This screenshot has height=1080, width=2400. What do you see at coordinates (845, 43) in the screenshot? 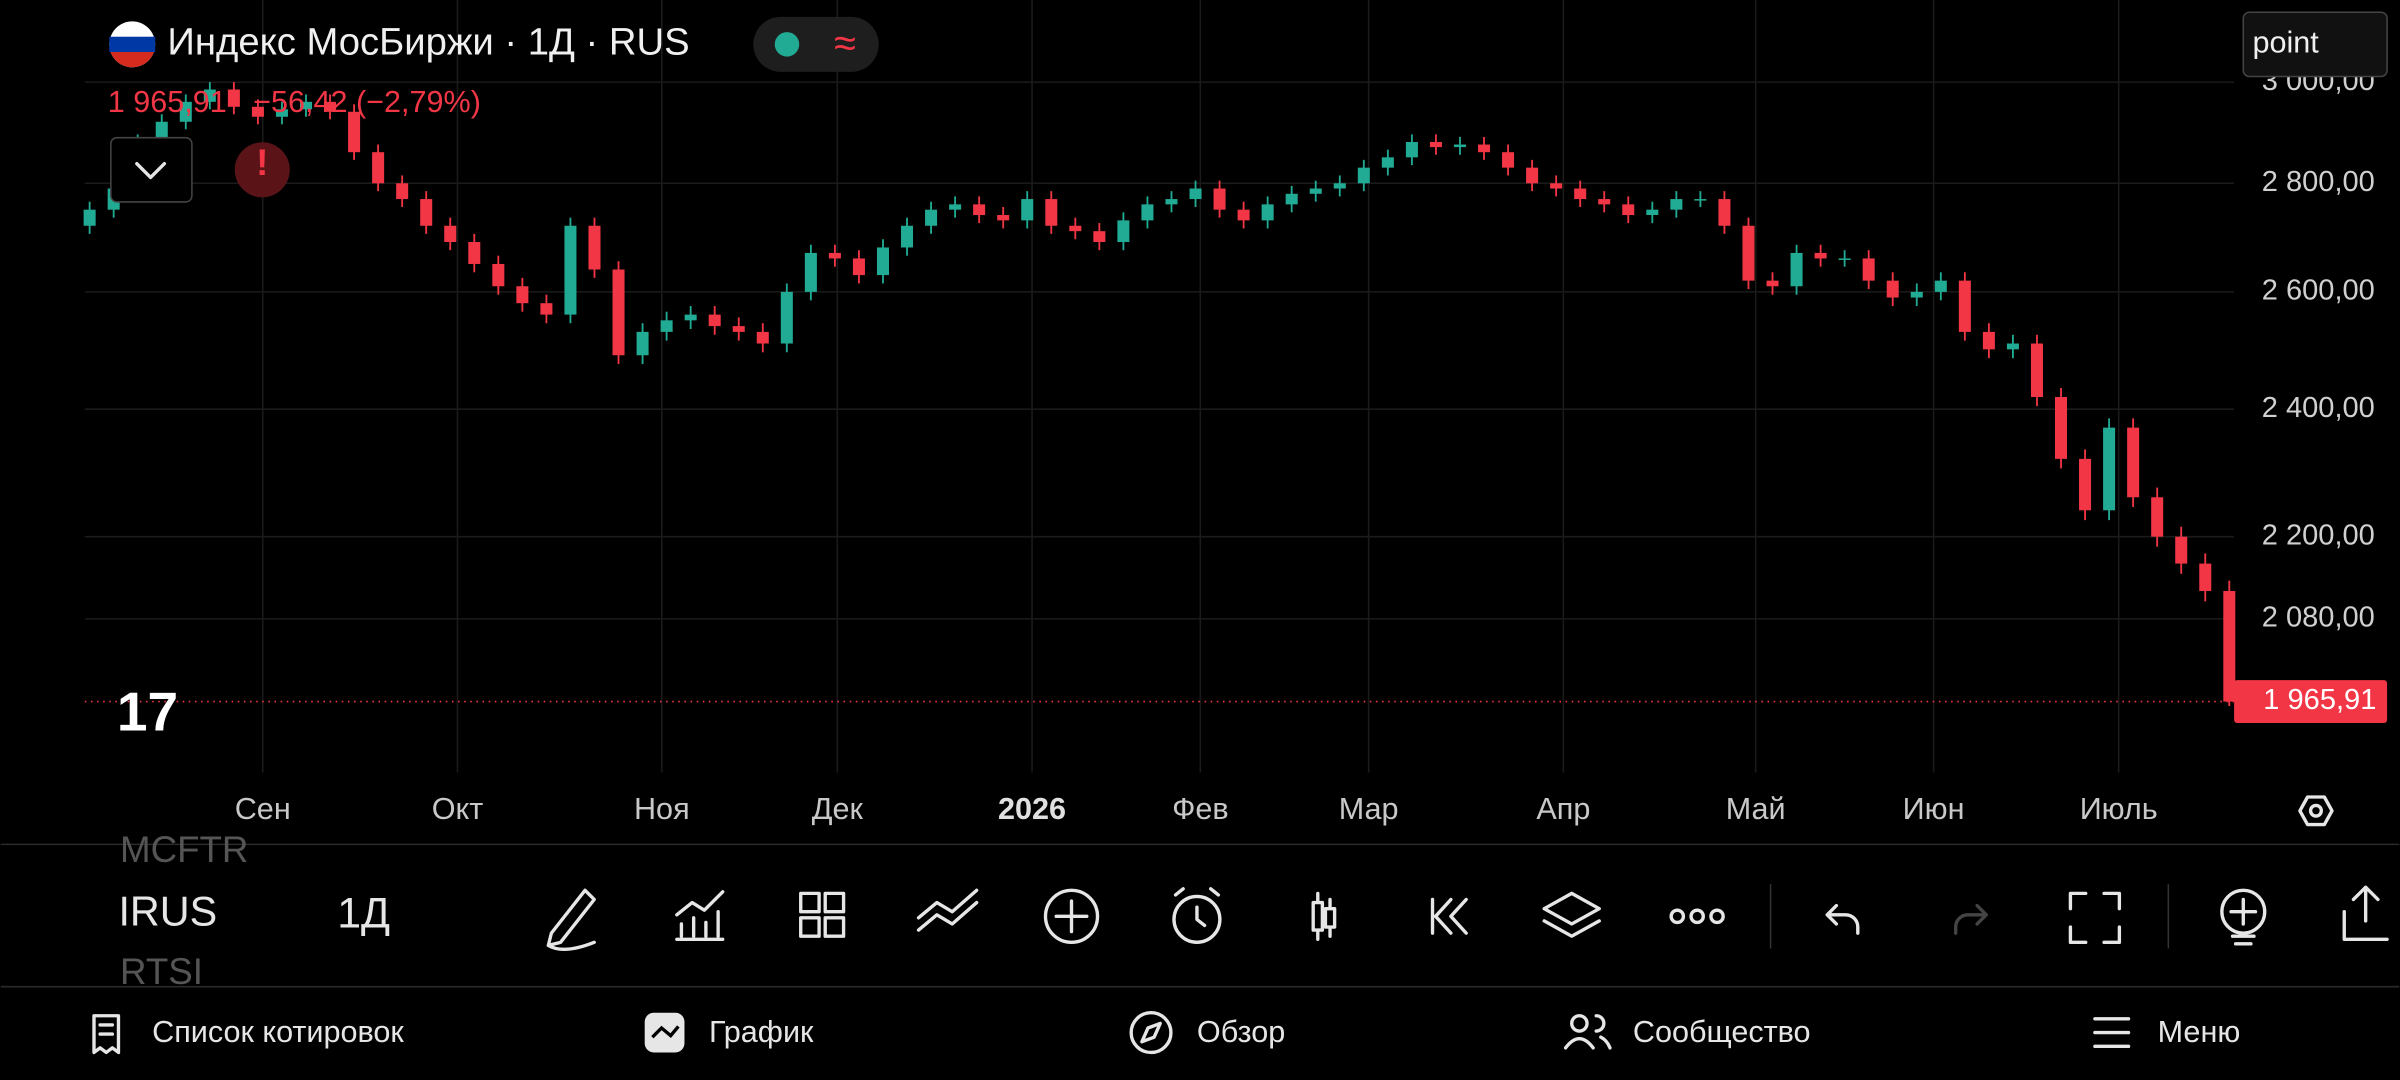
I see `delay-icon: ≈` at bounding box center [845, 43].